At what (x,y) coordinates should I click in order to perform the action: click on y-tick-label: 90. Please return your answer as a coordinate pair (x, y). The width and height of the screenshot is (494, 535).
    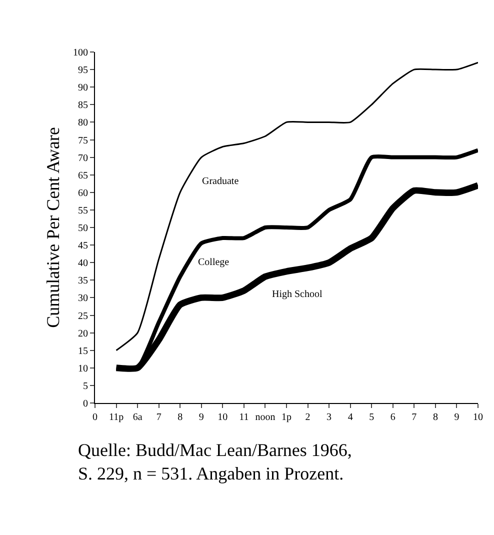
    Looking at the image, I should click on (83, 88).